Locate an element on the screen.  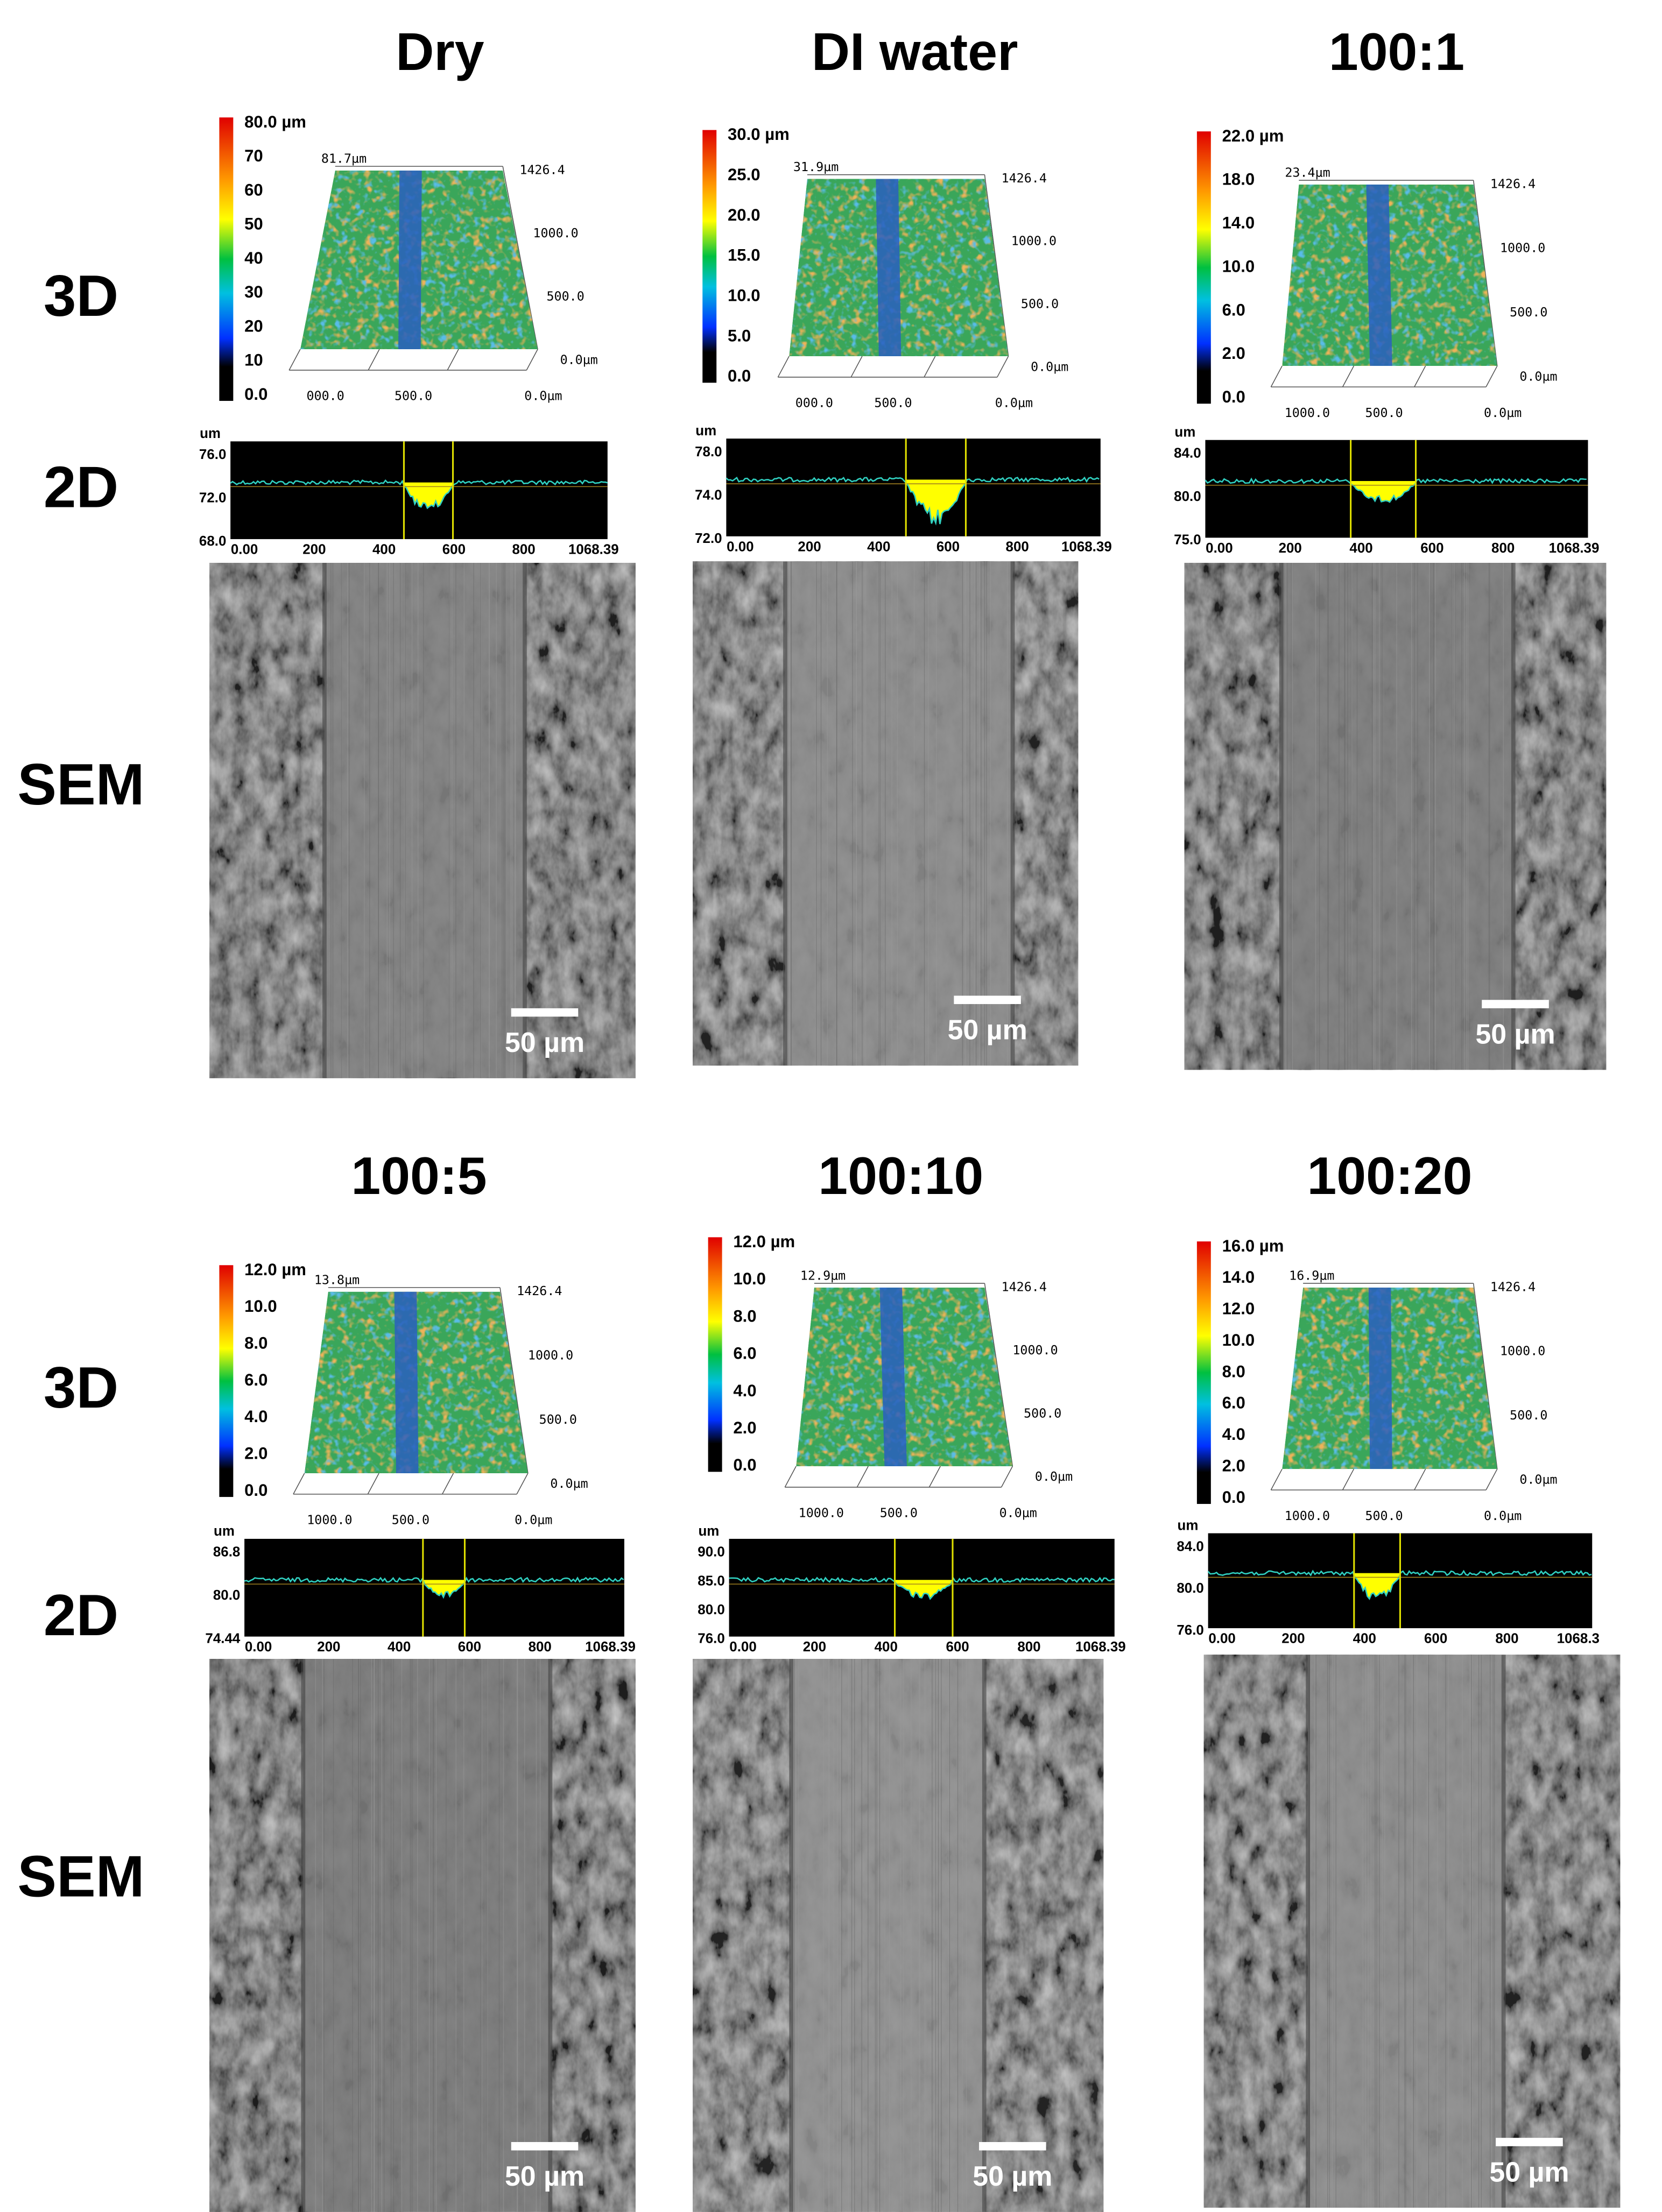
profile-dip is located at coordinates (428, 495).